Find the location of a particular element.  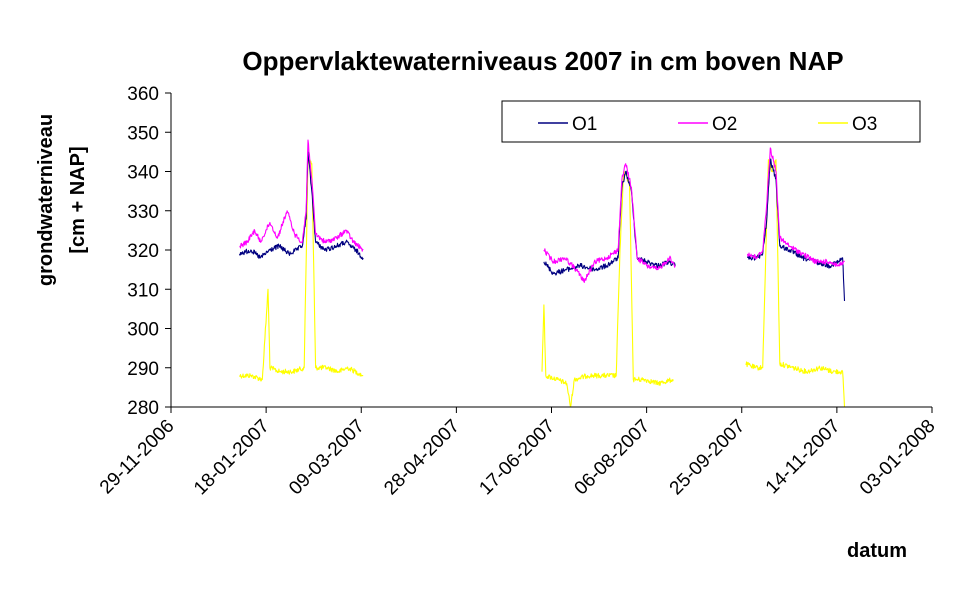

y-tick-label: 340 is located at coordinates (143, 173).